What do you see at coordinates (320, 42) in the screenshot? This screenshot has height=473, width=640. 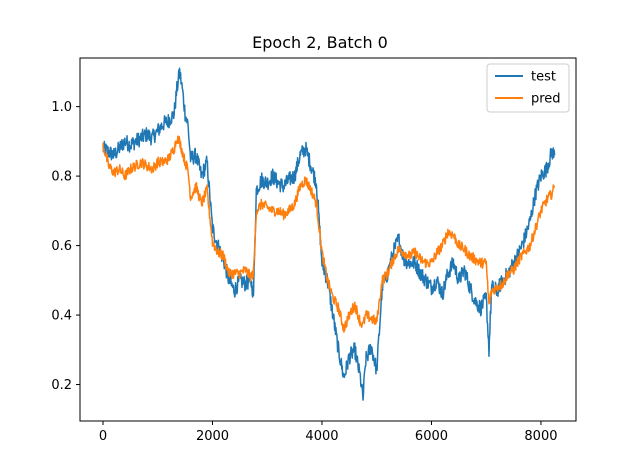 I see `chart-title: Epoch 2, Batch 0` at bounding box center [320, 42].